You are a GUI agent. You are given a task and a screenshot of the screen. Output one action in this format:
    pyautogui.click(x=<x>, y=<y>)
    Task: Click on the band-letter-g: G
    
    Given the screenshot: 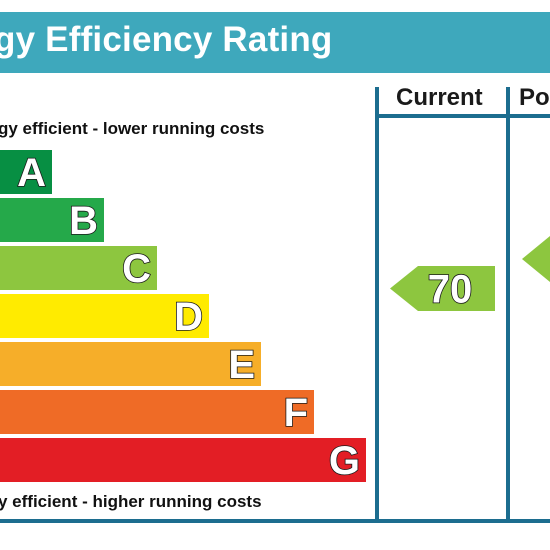 What is the action you would take?
    pyautogui.click(x=344, y=461)
    